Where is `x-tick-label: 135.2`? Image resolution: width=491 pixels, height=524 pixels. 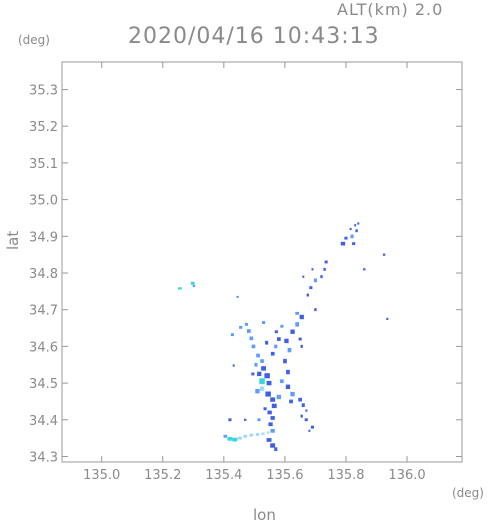
x-tick-label: 135.2 is located at coordinates (162, 475).